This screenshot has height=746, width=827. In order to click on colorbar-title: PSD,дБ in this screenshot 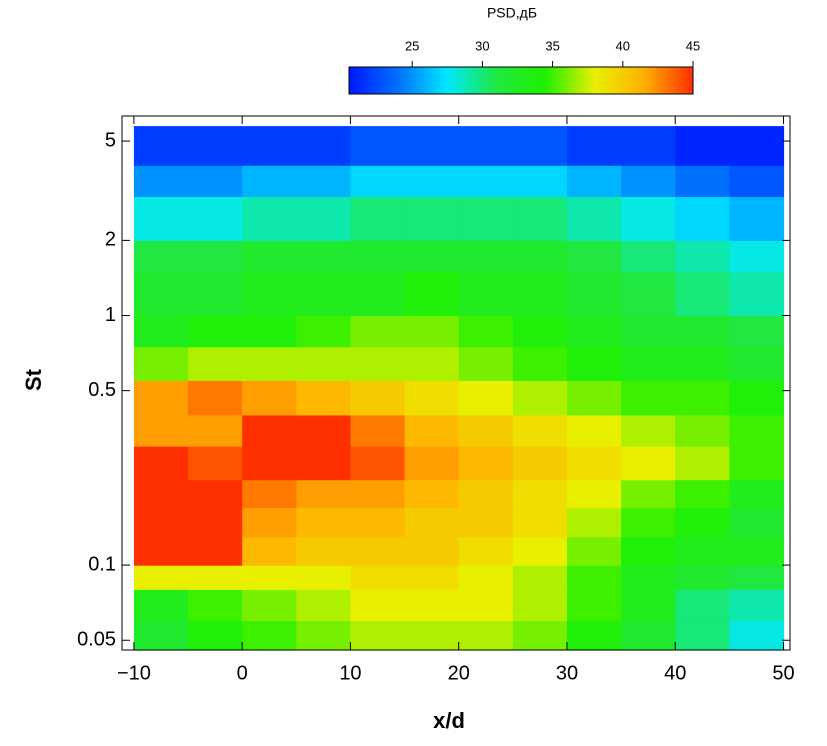, I will do `click(512, 13)`.